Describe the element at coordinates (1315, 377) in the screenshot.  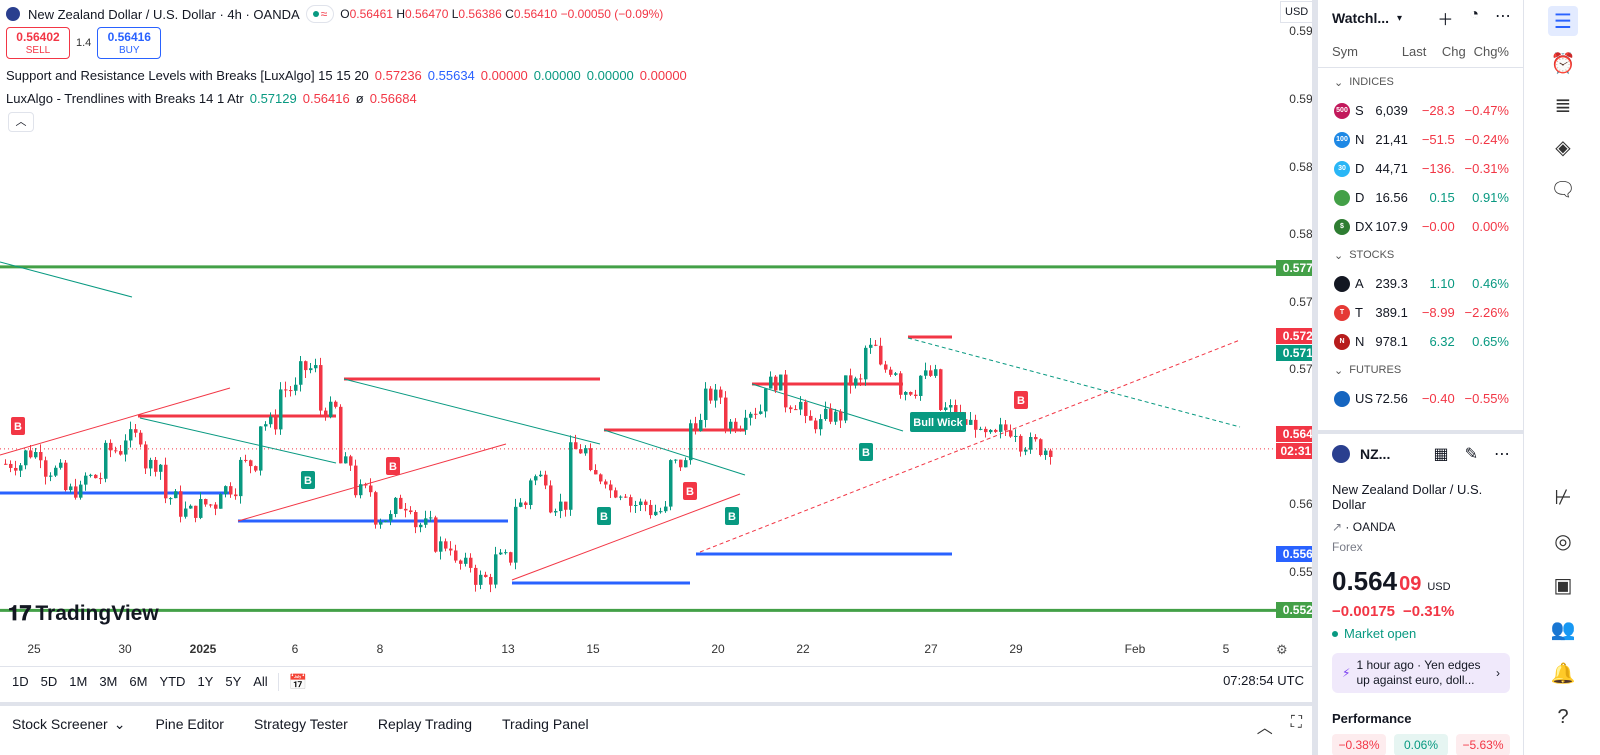
I see `panel-divider` at that location.